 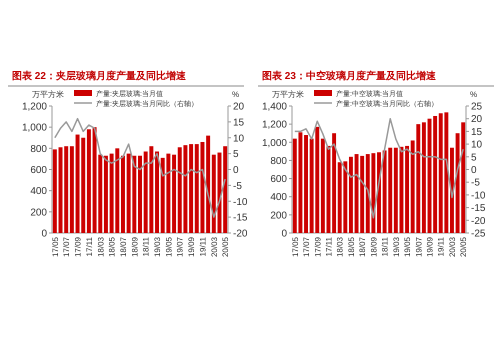 What do you see at coordinates (275, 107) in the screenshot?
I see `y-tick-label: 1,400` at bounding box center [275, 107].